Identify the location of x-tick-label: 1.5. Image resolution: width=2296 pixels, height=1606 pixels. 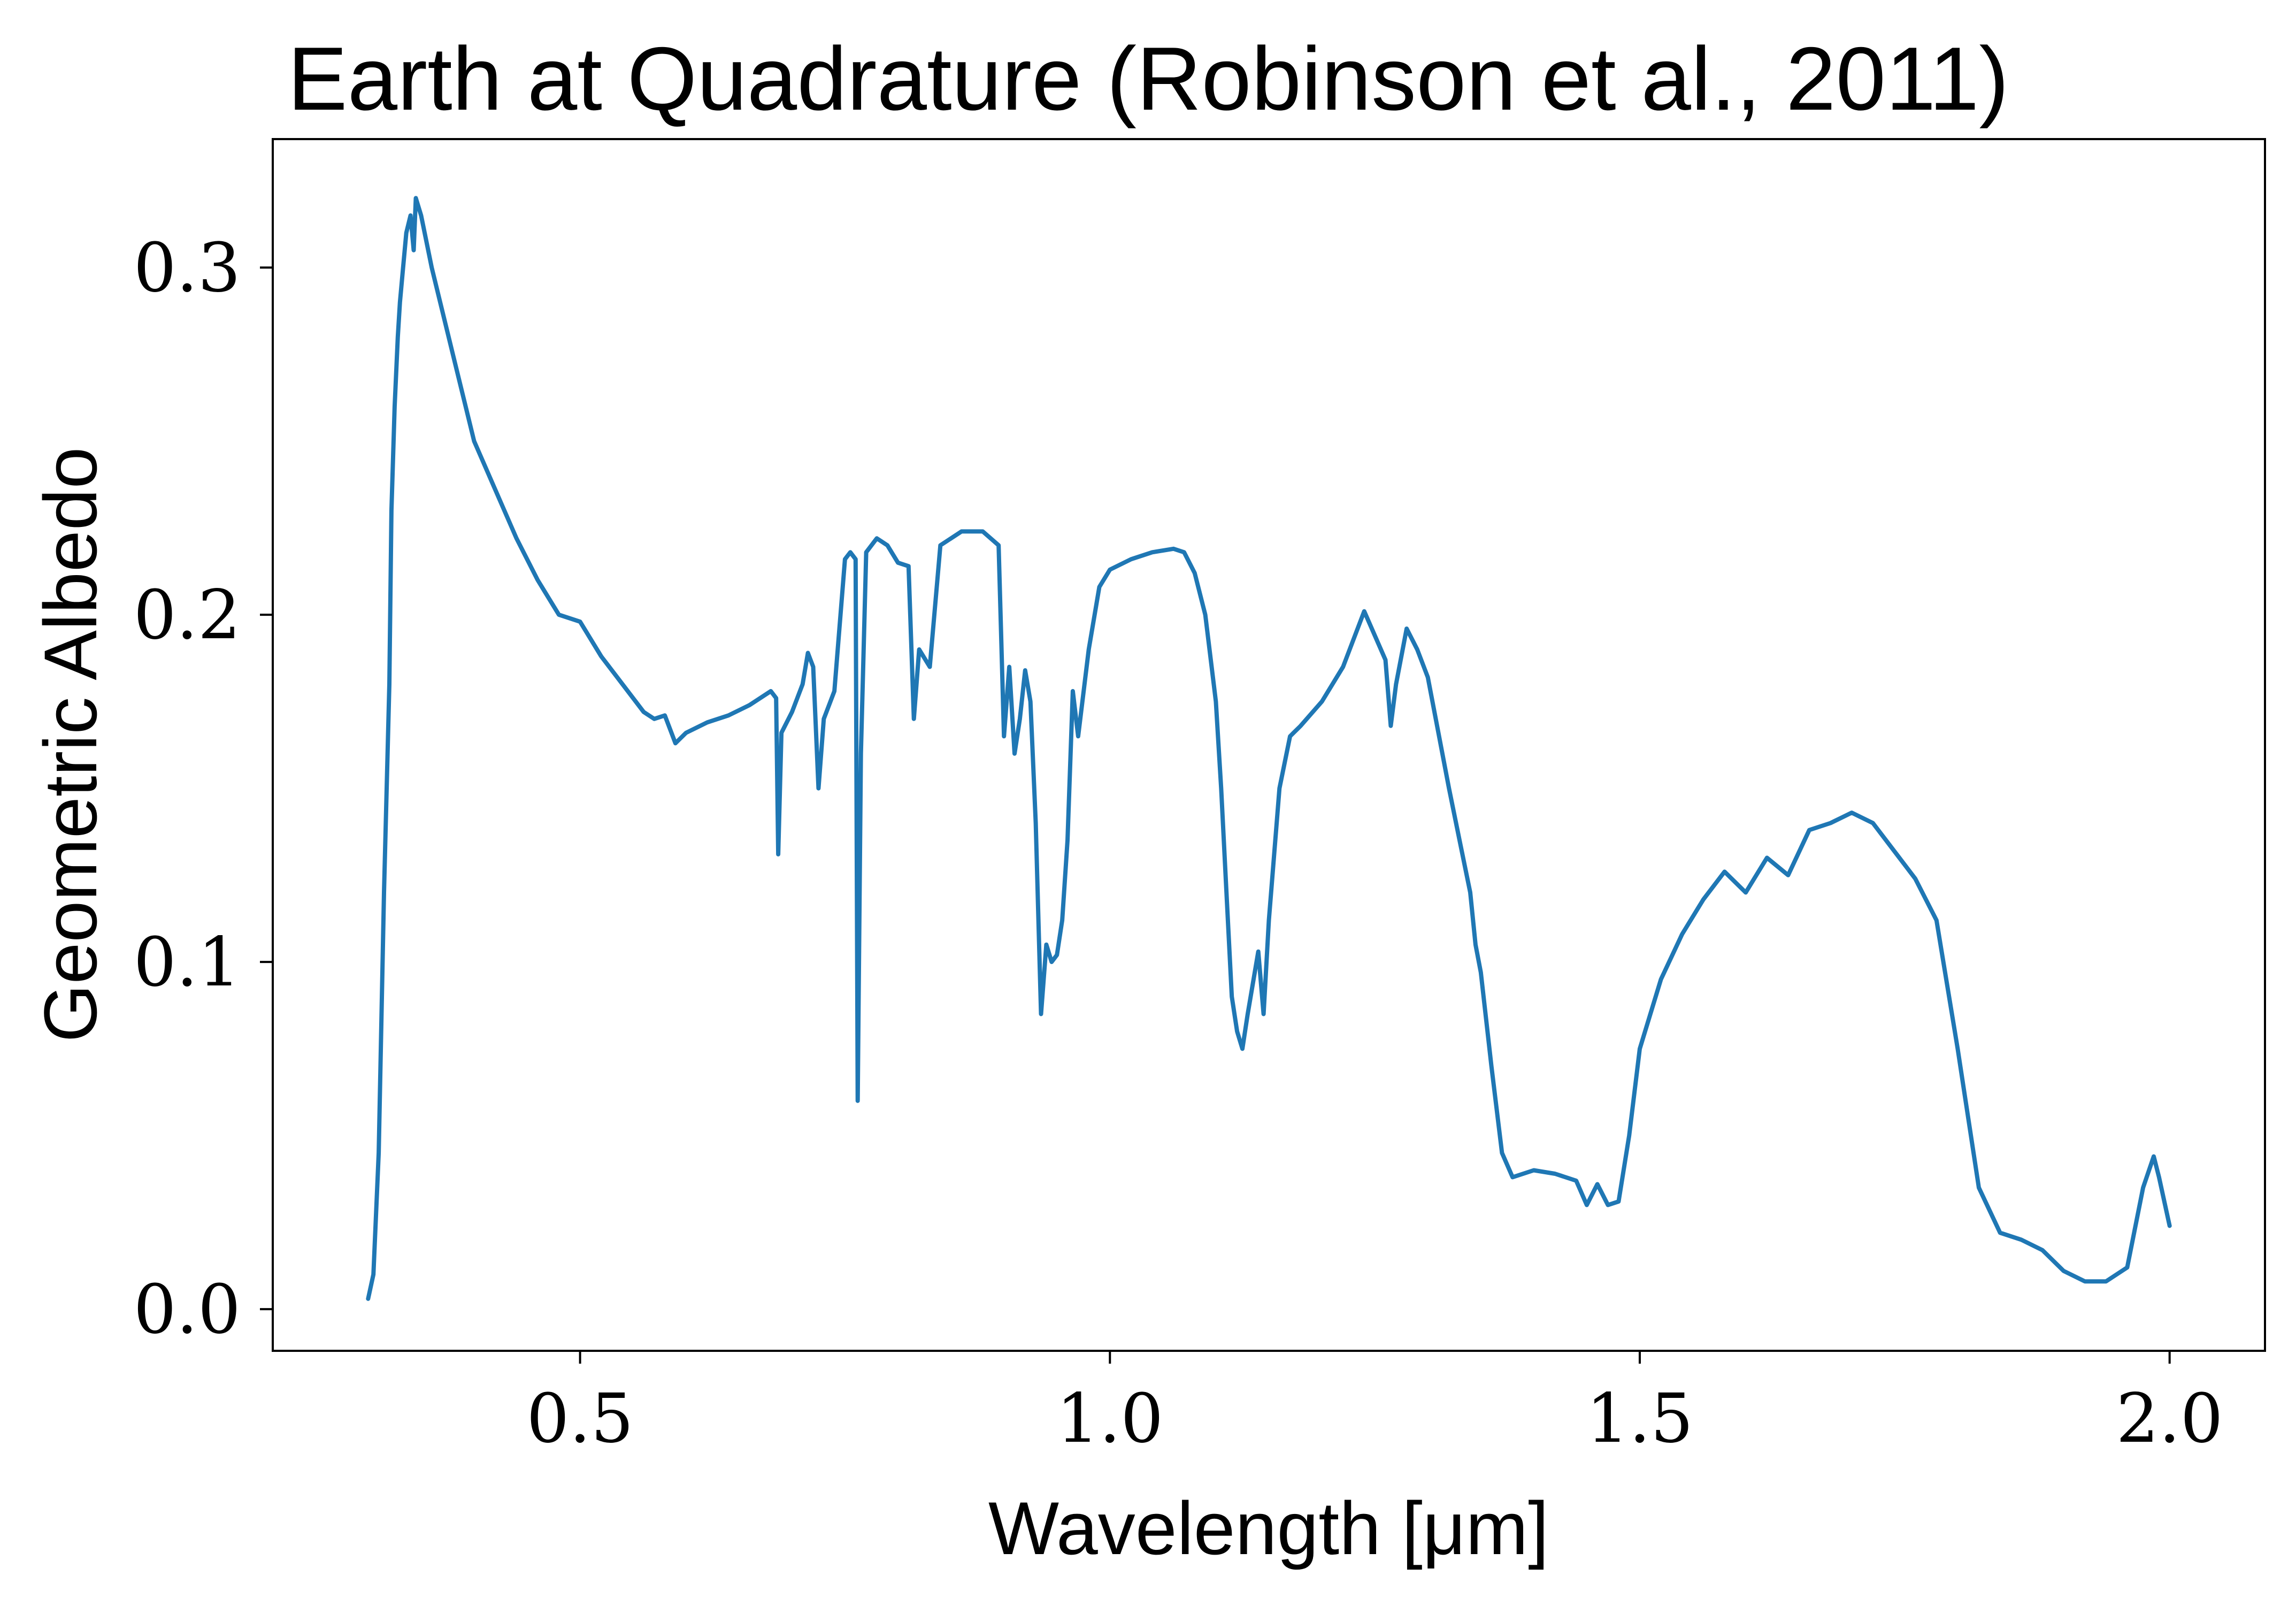
(1639, 1418).